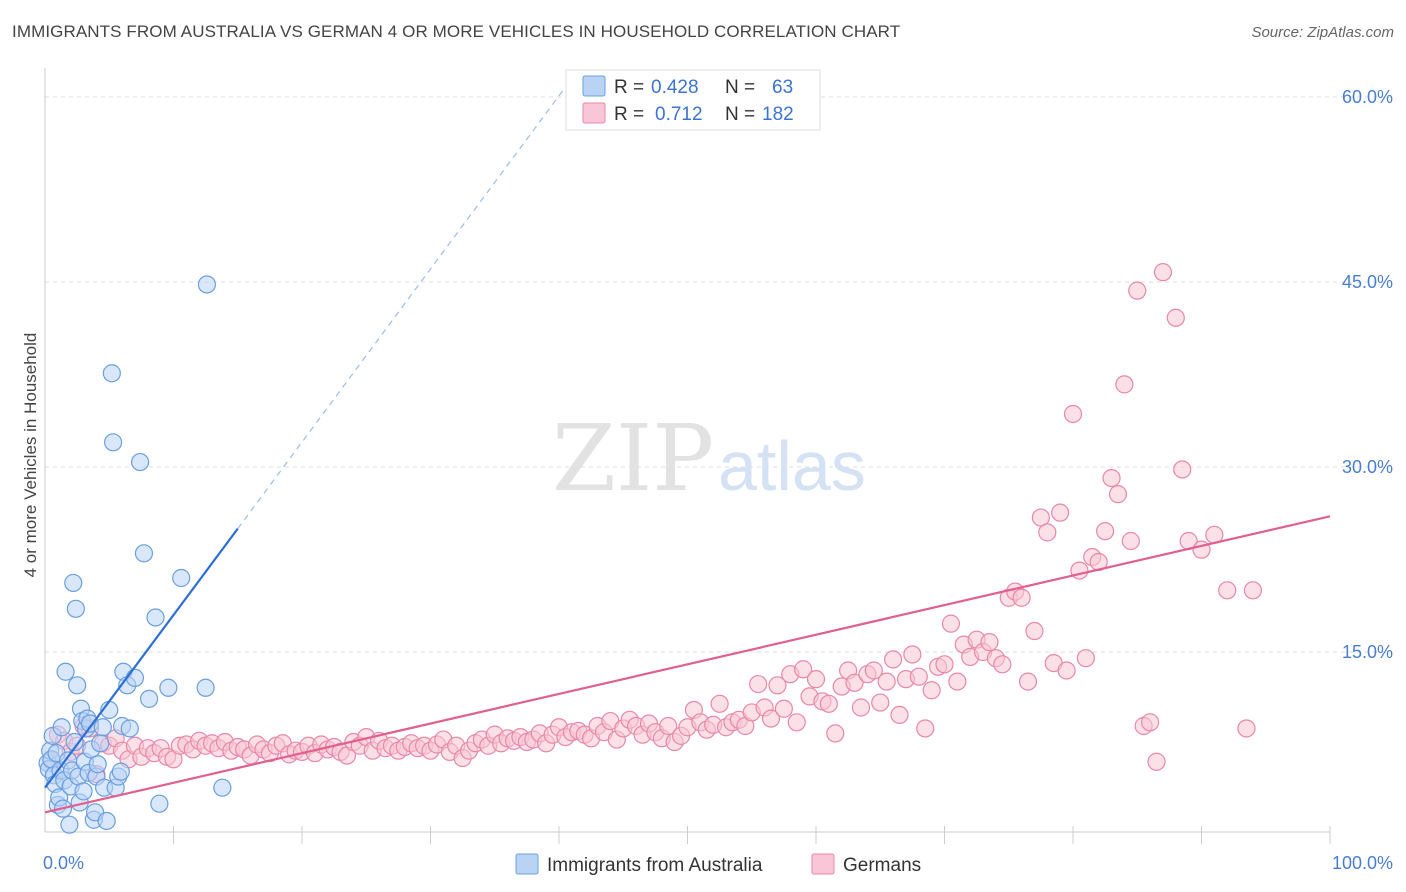 This screenshot has height=892, width=1406. I want to click on legend-r-label-blue: R =, so click(629, 87).